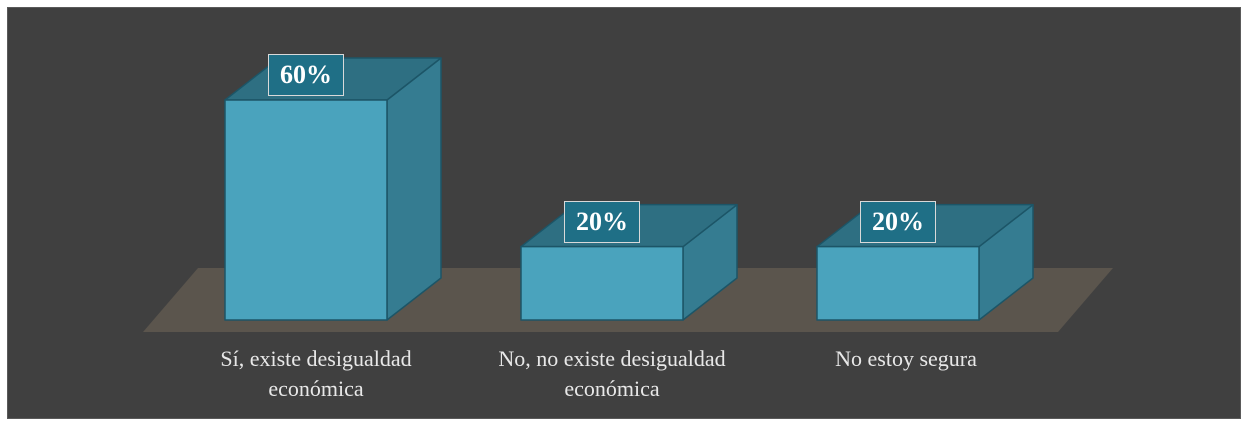 The height and width of the screenshot is (426, 1248). I want to click on data-label-si: 60%, so click(306, 75).